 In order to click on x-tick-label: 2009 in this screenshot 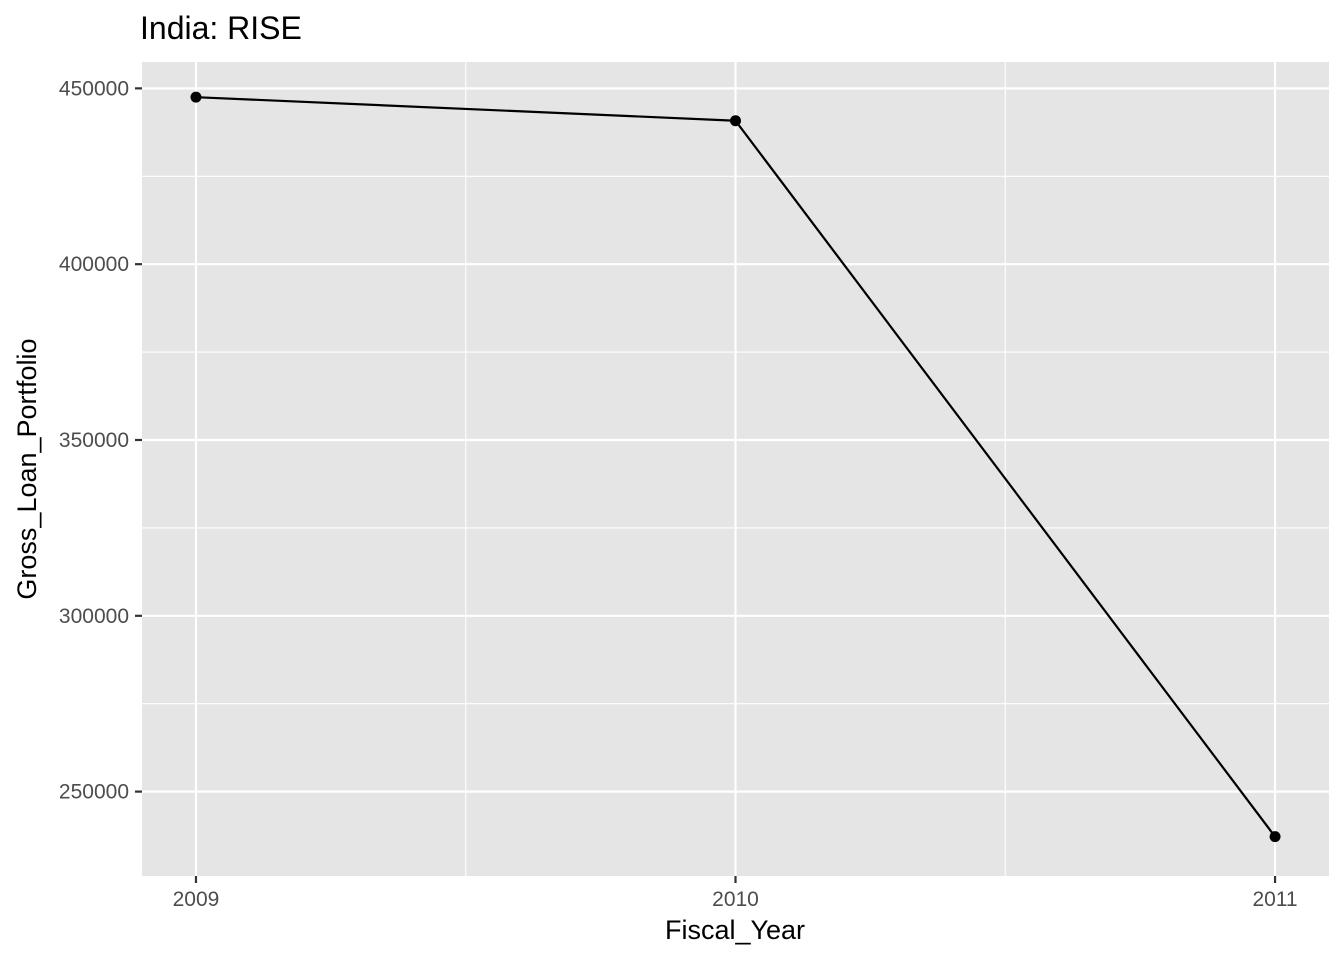, I will do `click(196, 899)`.